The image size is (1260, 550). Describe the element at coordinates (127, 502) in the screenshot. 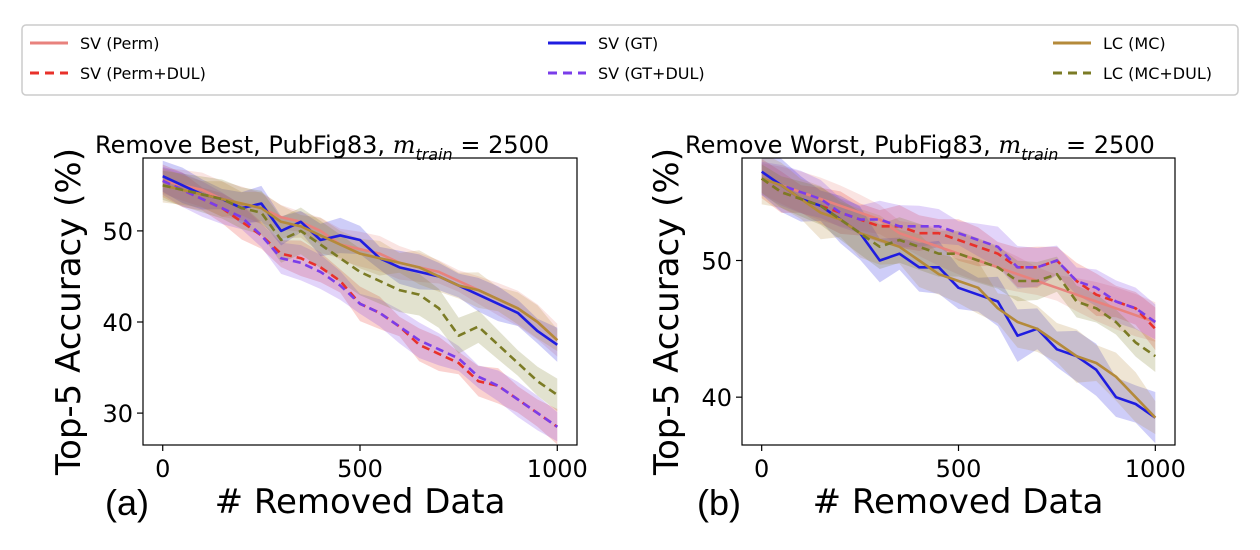

I see `panel-a-label: (a)` at that location.